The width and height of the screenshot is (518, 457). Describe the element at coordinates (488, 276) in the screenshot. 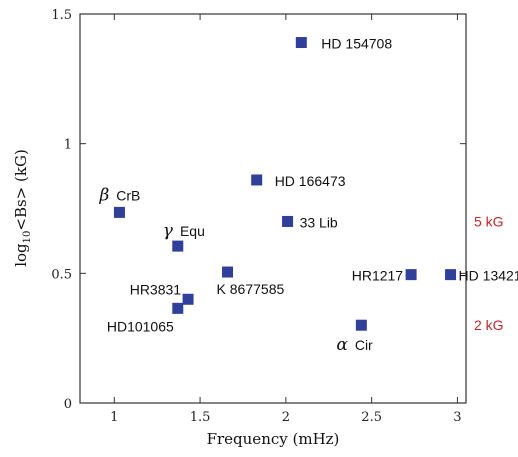

I see `point-label: HD 134214` at that location.